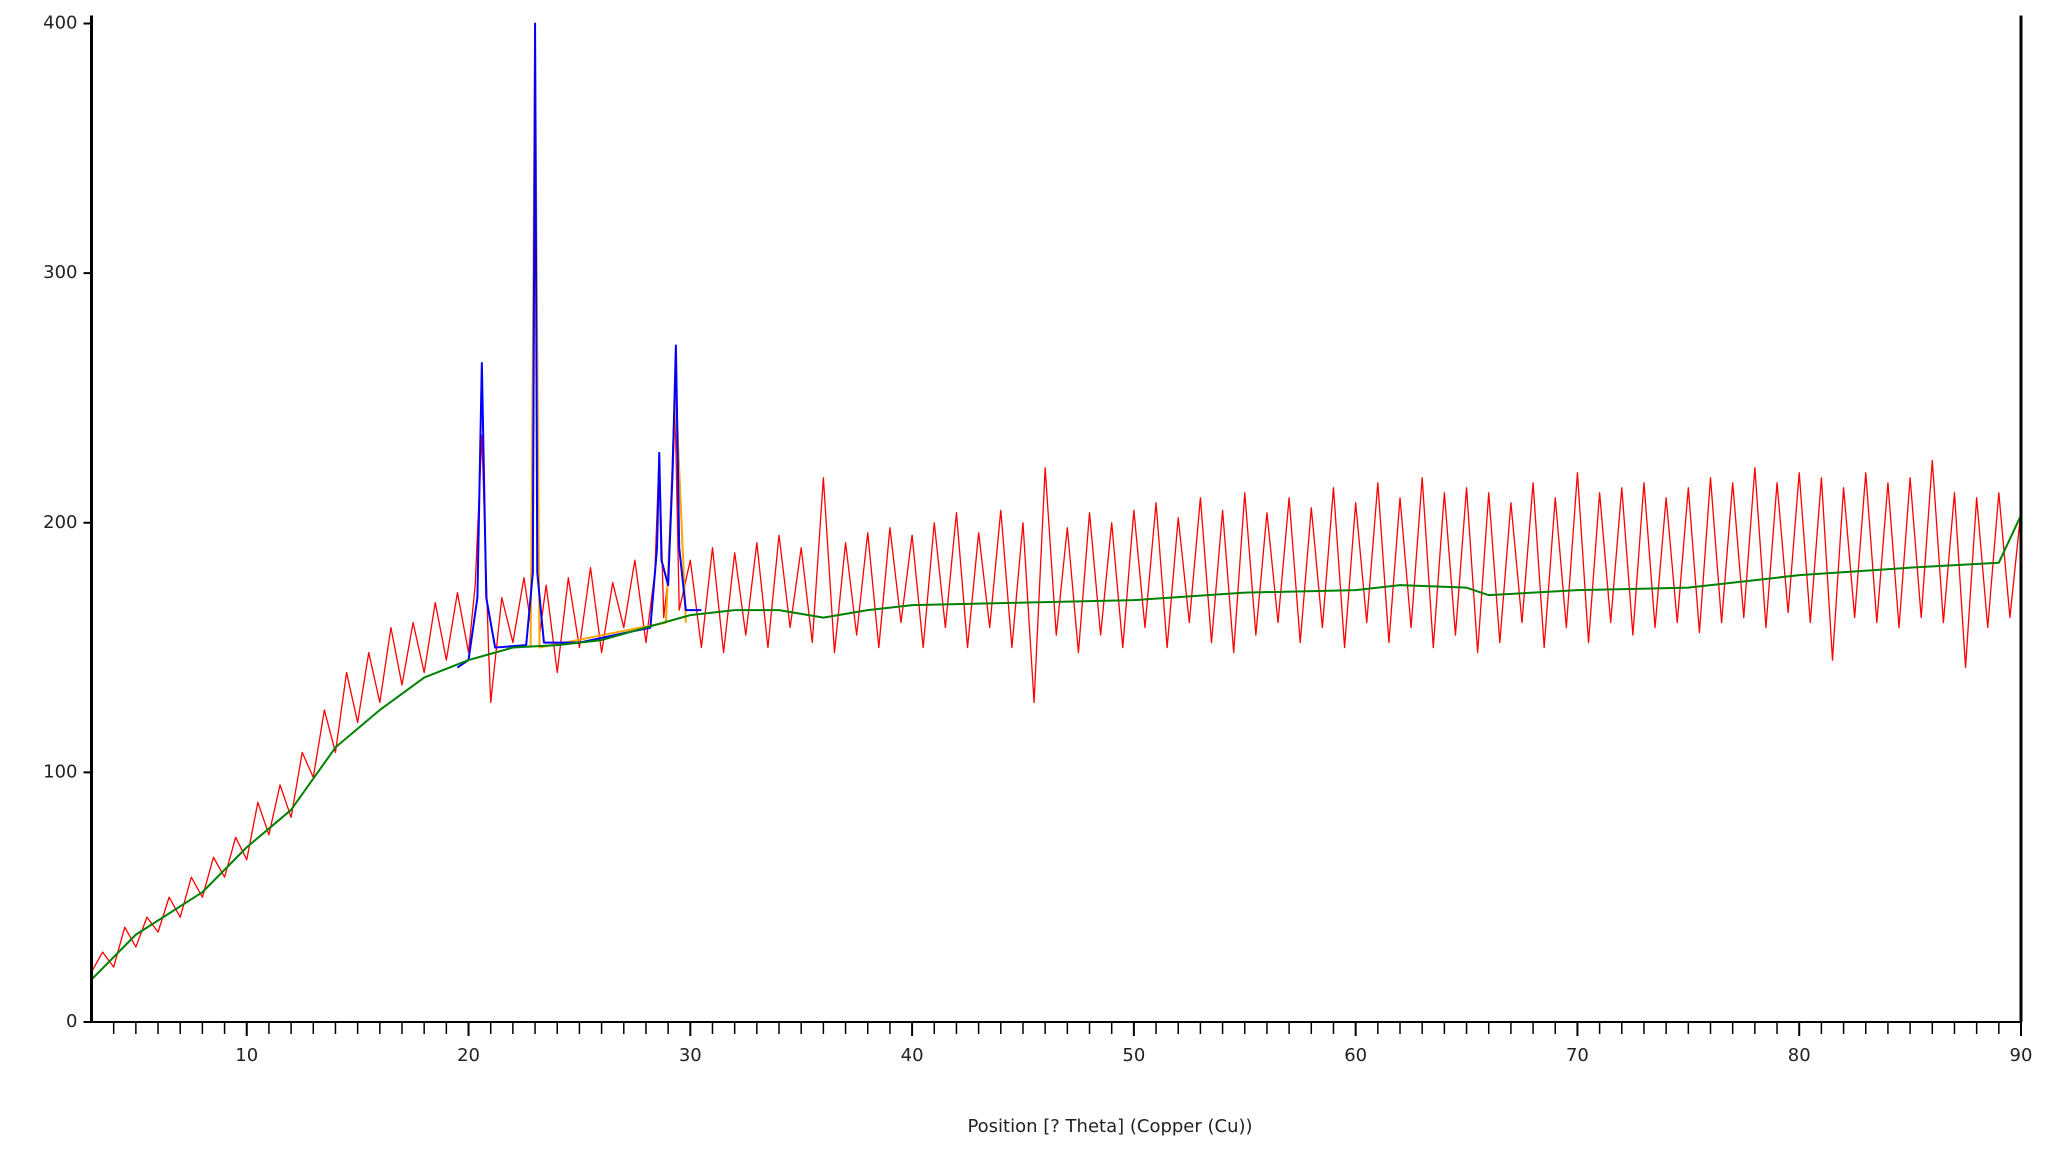  I want to click on x-tick-label: 80, so click(1799, 1055).